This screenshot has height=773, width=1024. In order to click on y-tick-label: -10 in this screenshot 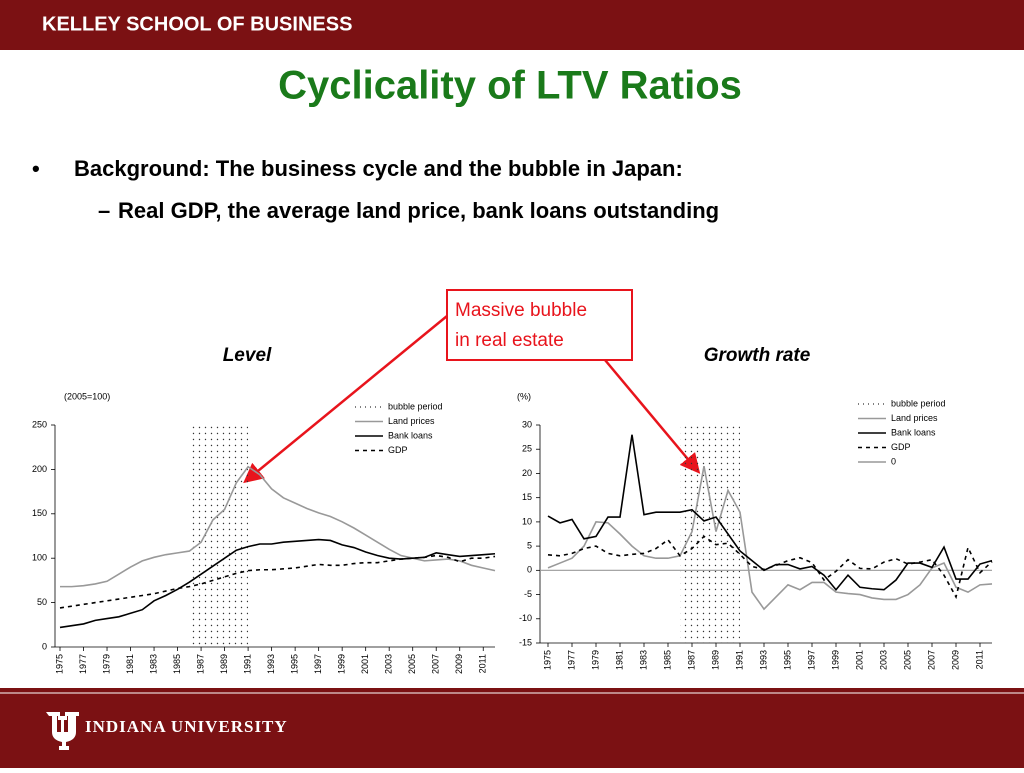, I will do `click(525, 618)`.